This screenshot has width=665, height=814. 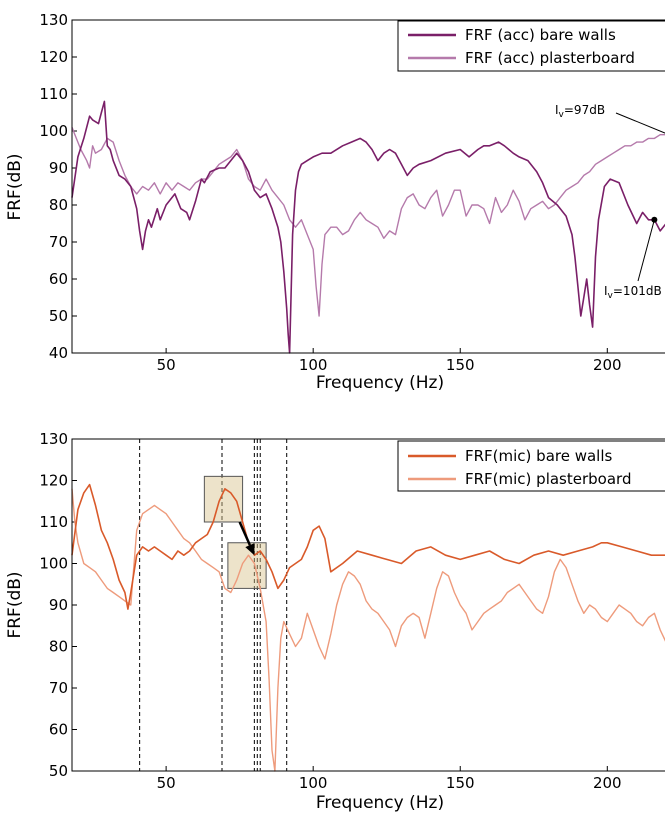 I want to click on y-axis-ticks: 50 60 70 80 90 100 110 120 130, so click(x=58, y=605).